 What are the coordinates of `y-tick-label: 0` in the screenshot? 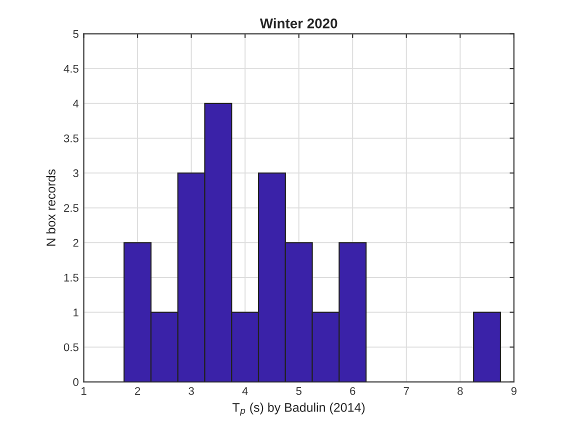 It's located at (75, 382).